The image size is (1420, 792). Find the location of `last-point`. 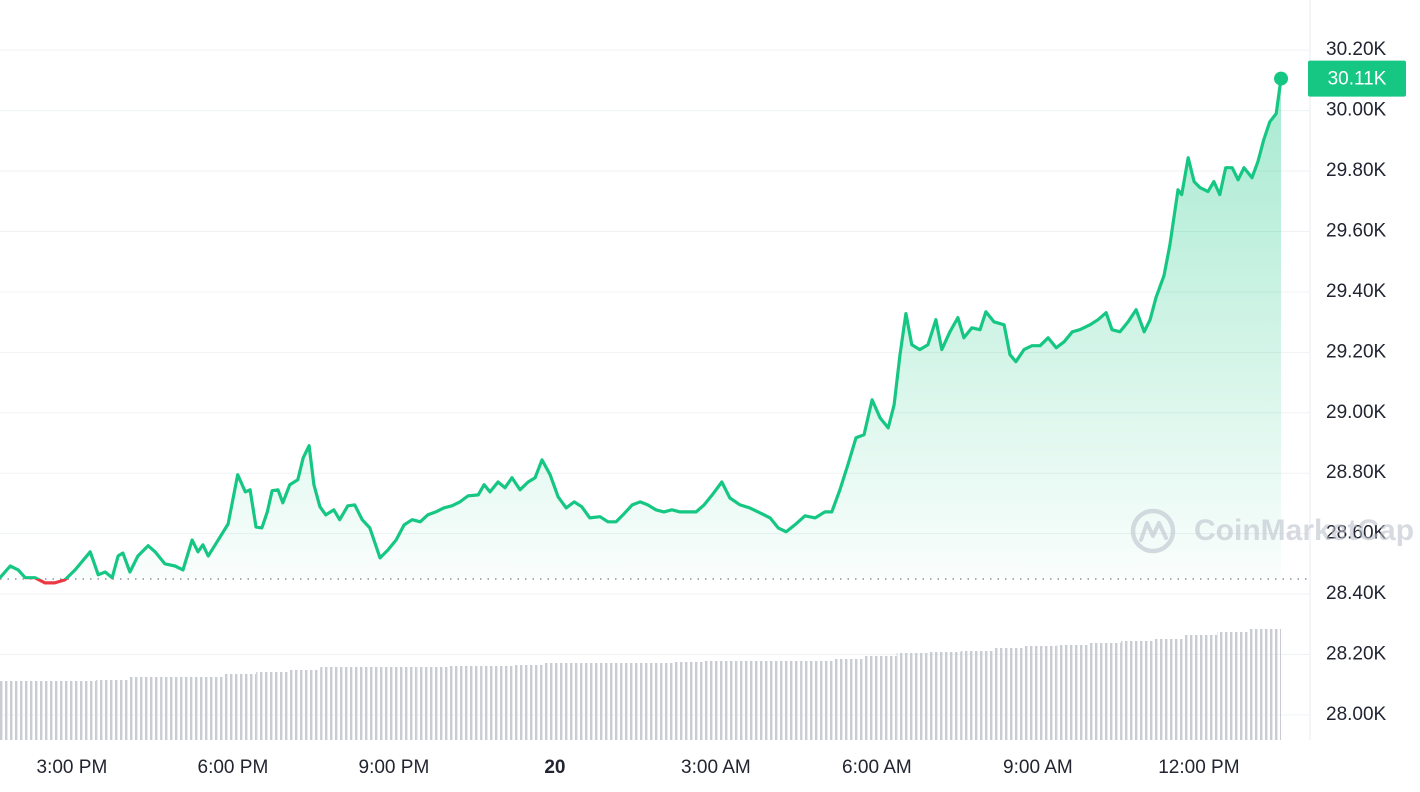

last-point is located at coordinates (1281, 78).